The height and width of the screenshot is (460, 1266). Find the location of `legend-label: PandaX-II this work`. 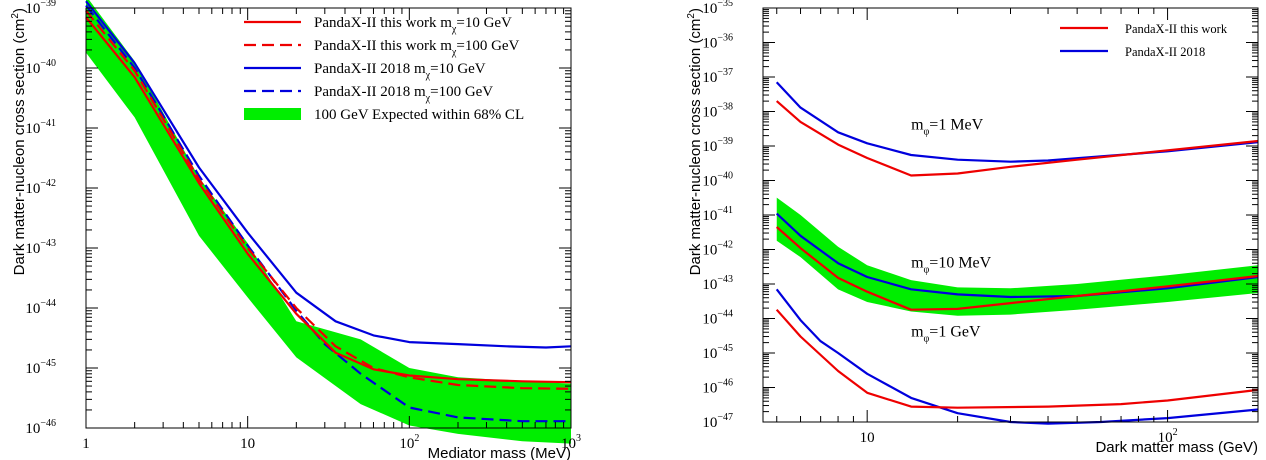

legend-label: PandaX-II this work is located at coordinates (1176, 29).